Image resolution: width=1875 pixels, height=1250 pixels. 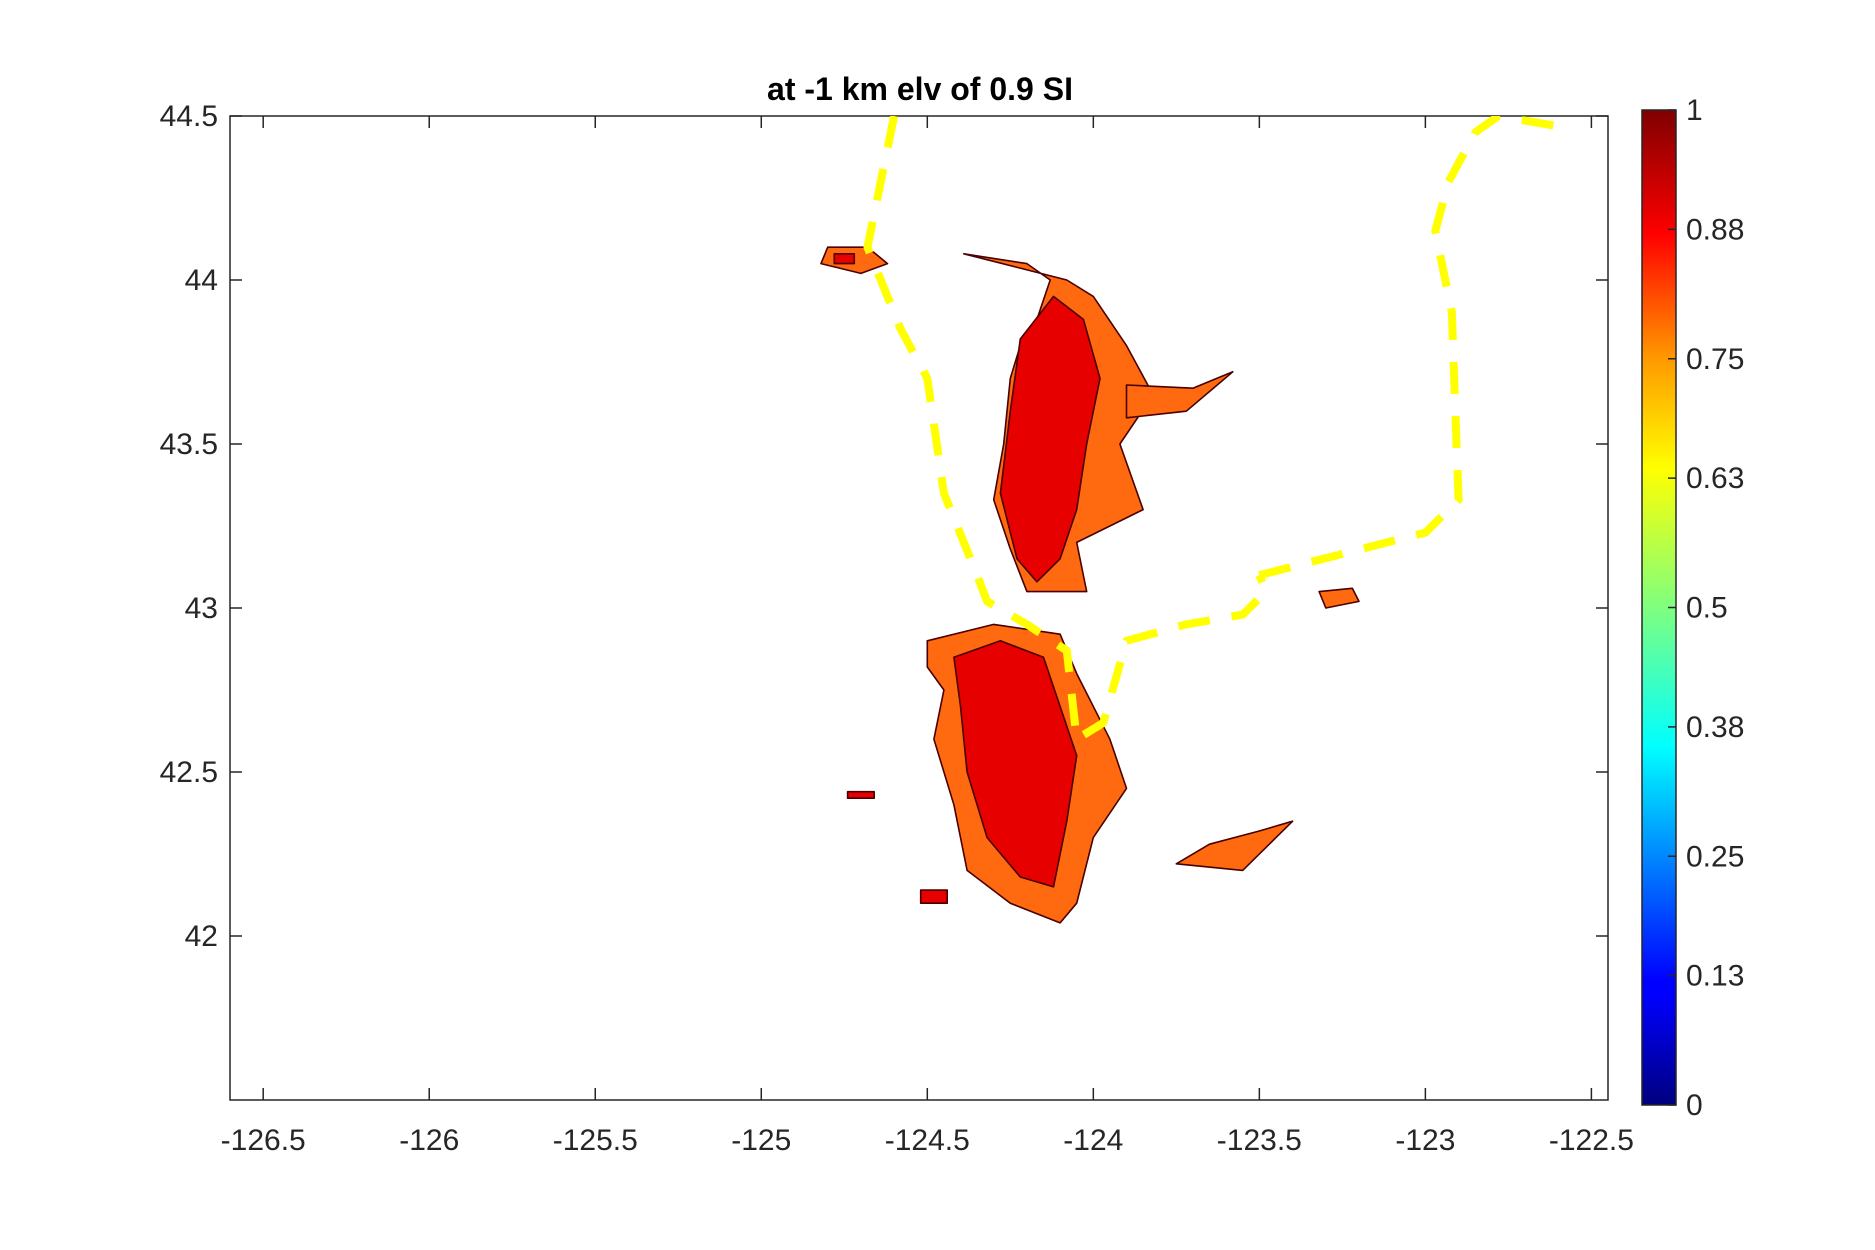 What do you see at coordinates (1715, 229) in the screenshot?
I see `colorbar-tick-label: 0.88` at bounding box center [1715, 229].